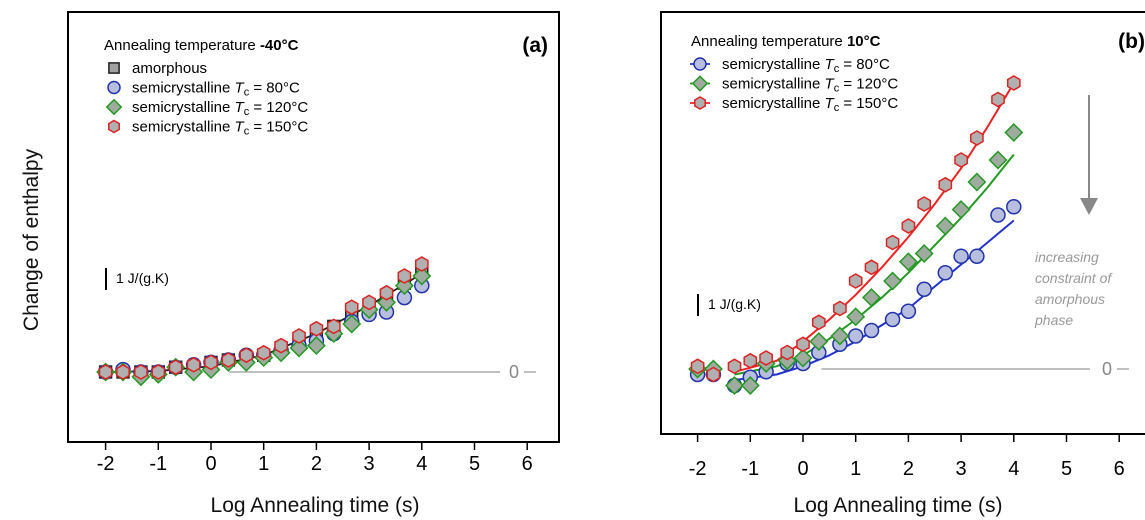 The height and width of the screenshot is (520, 1145). I want to click on panel-b-tick-label: 5, so click(1066, 469).